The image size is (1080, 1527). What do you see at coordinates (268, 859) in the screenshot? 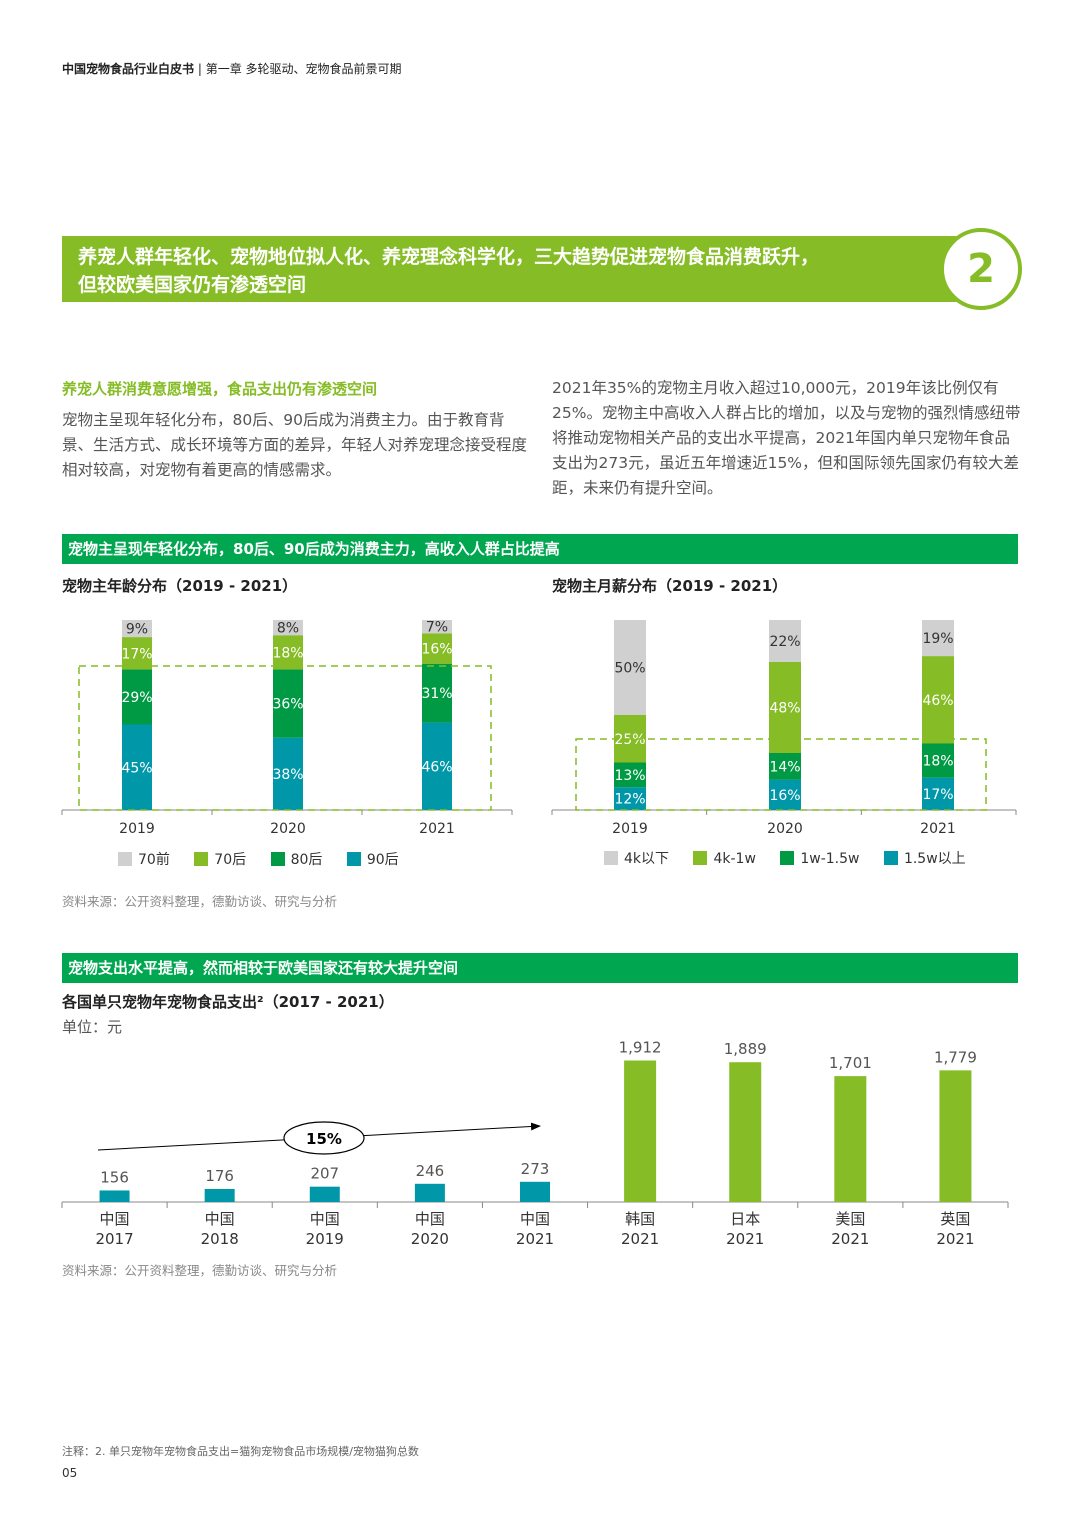
I see `age-legend: 70前 70后 80后 90后` at bounding box center [268, 859].